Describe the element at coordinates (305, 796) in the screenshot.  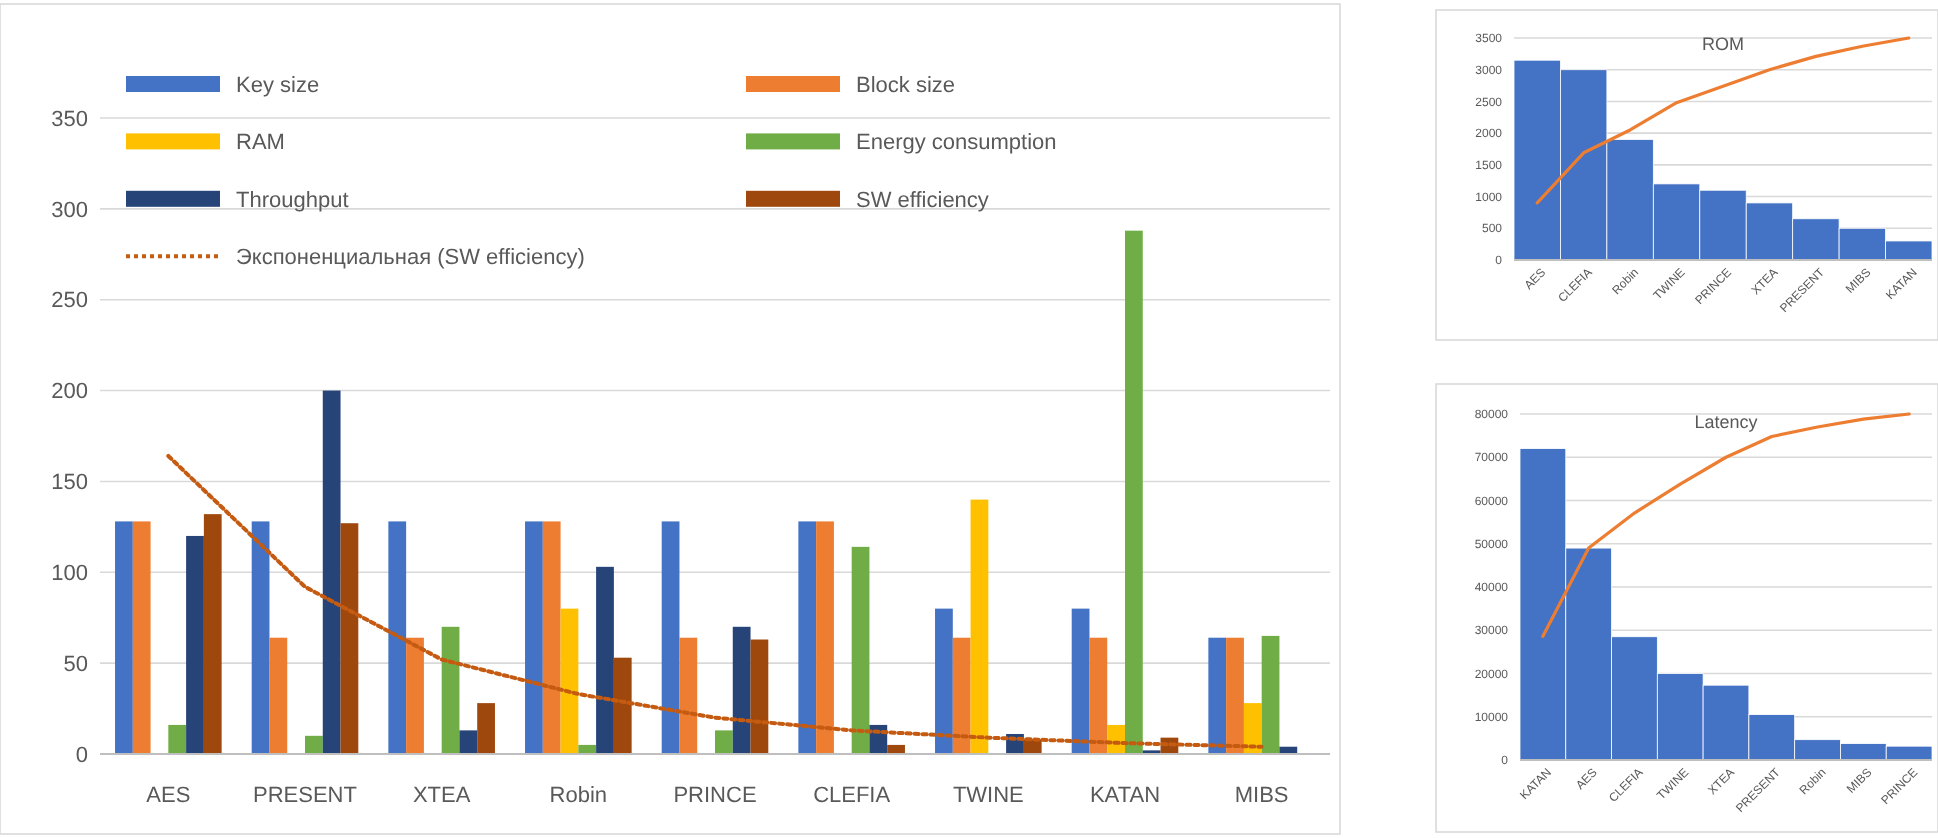
I see `x-tick-label: PRESENT` at that location.